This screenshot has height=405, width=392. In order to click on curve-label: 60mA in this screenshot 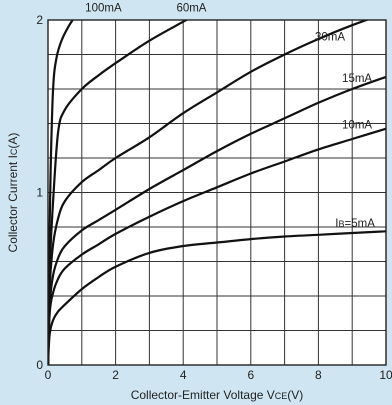, I will do `click(191, 8)`.